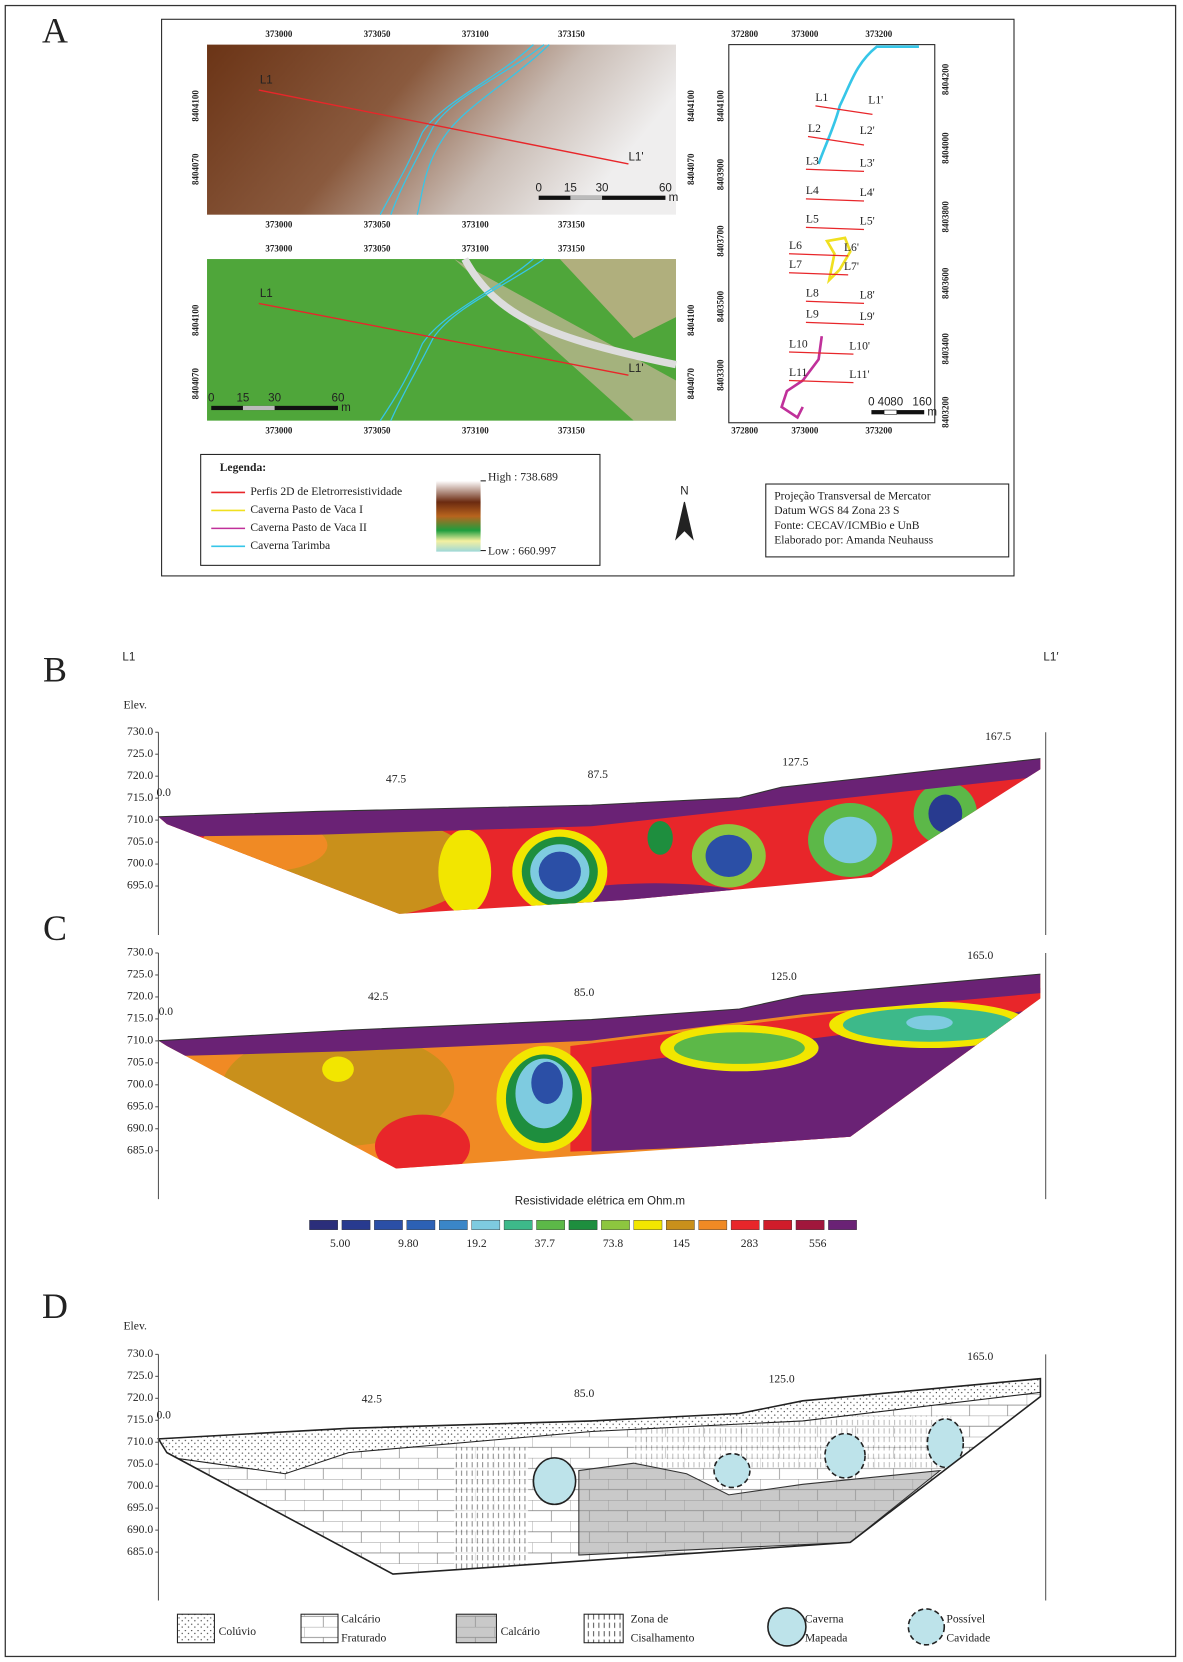  I want to click on profile-label: L7, so click(795, 264).